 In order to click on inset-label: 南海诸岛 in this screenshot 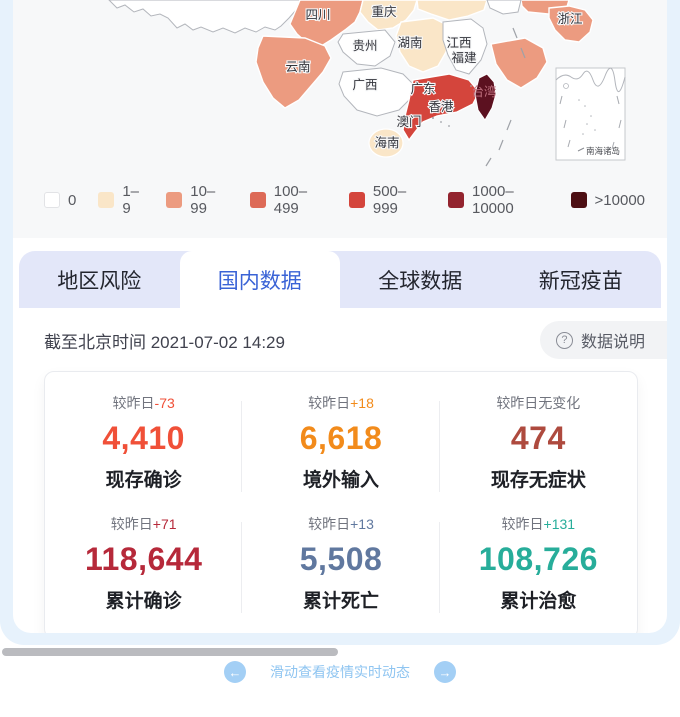, I will do `click(603, 151)`.